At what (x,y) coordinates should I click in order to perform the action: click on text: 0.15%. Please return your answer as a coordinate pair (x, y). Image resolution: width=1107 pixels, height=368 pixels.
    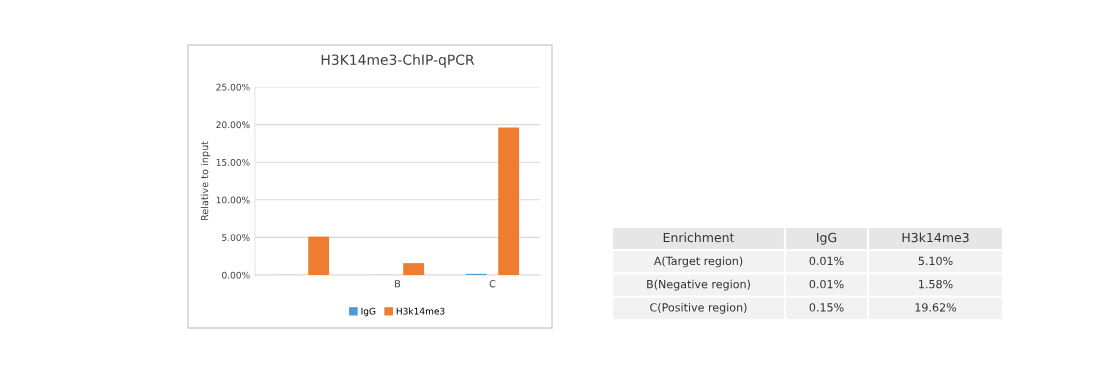
    Looking at the image, I should click on (826, 307).